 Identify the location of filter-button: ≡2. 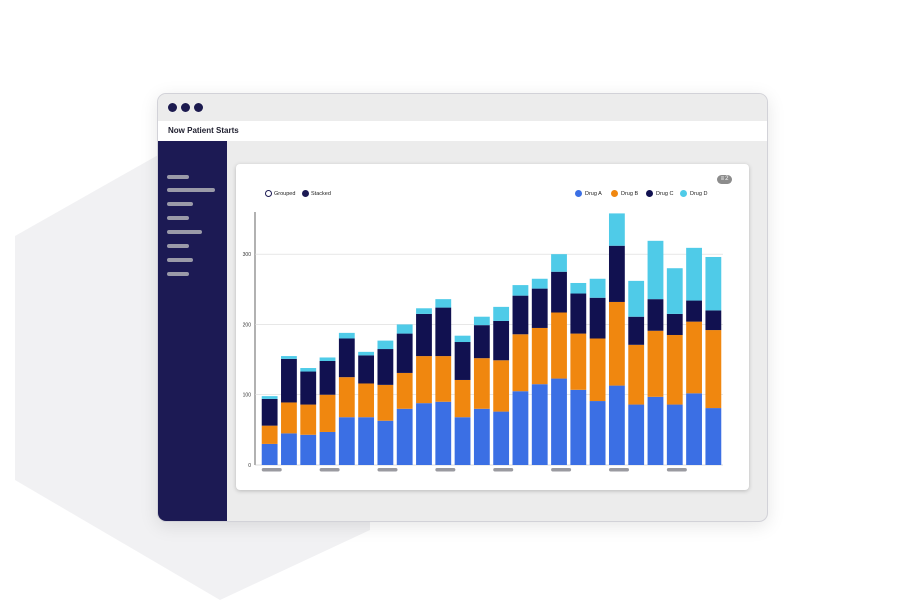
(724, 179).